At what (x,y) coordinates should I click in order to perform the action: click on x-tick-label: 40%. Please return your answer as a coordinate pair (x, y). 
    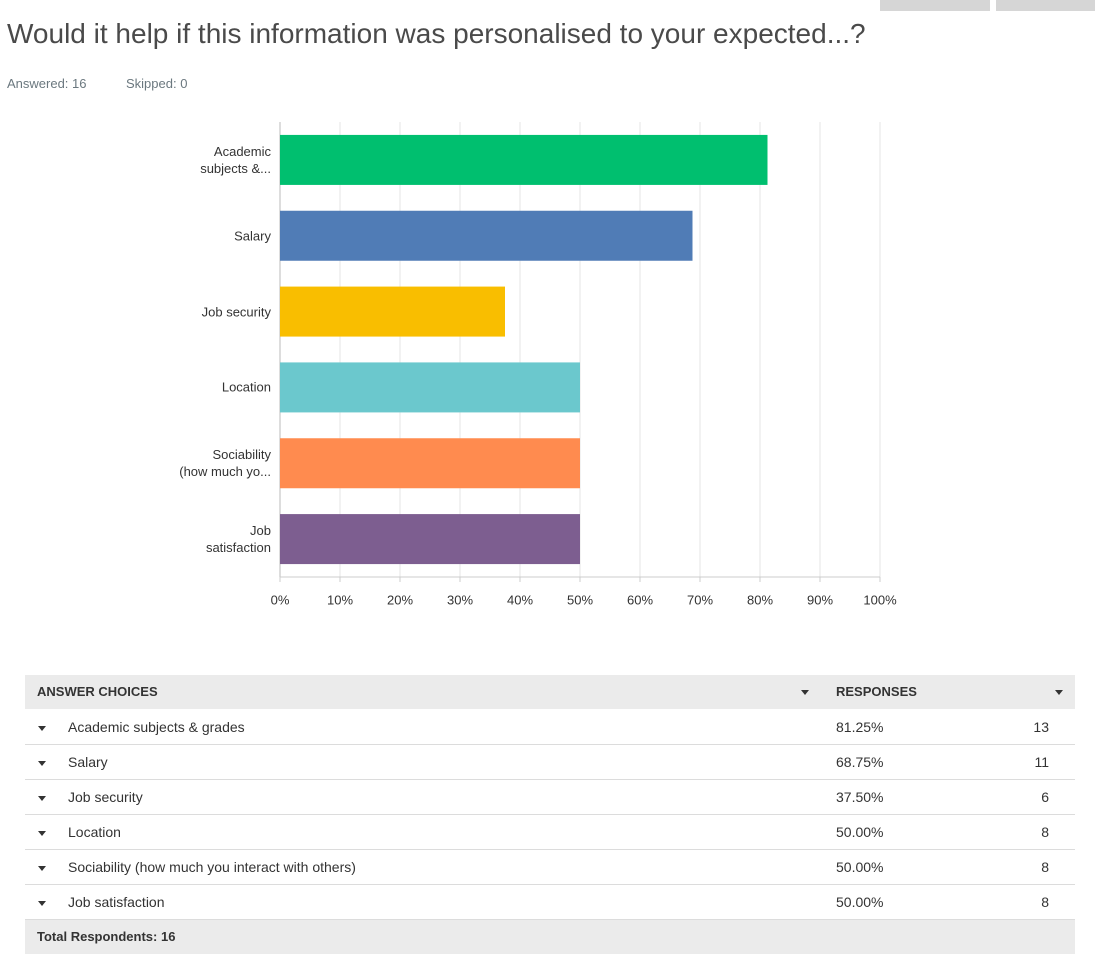
    Looking at the image, I should click on (520, 599).